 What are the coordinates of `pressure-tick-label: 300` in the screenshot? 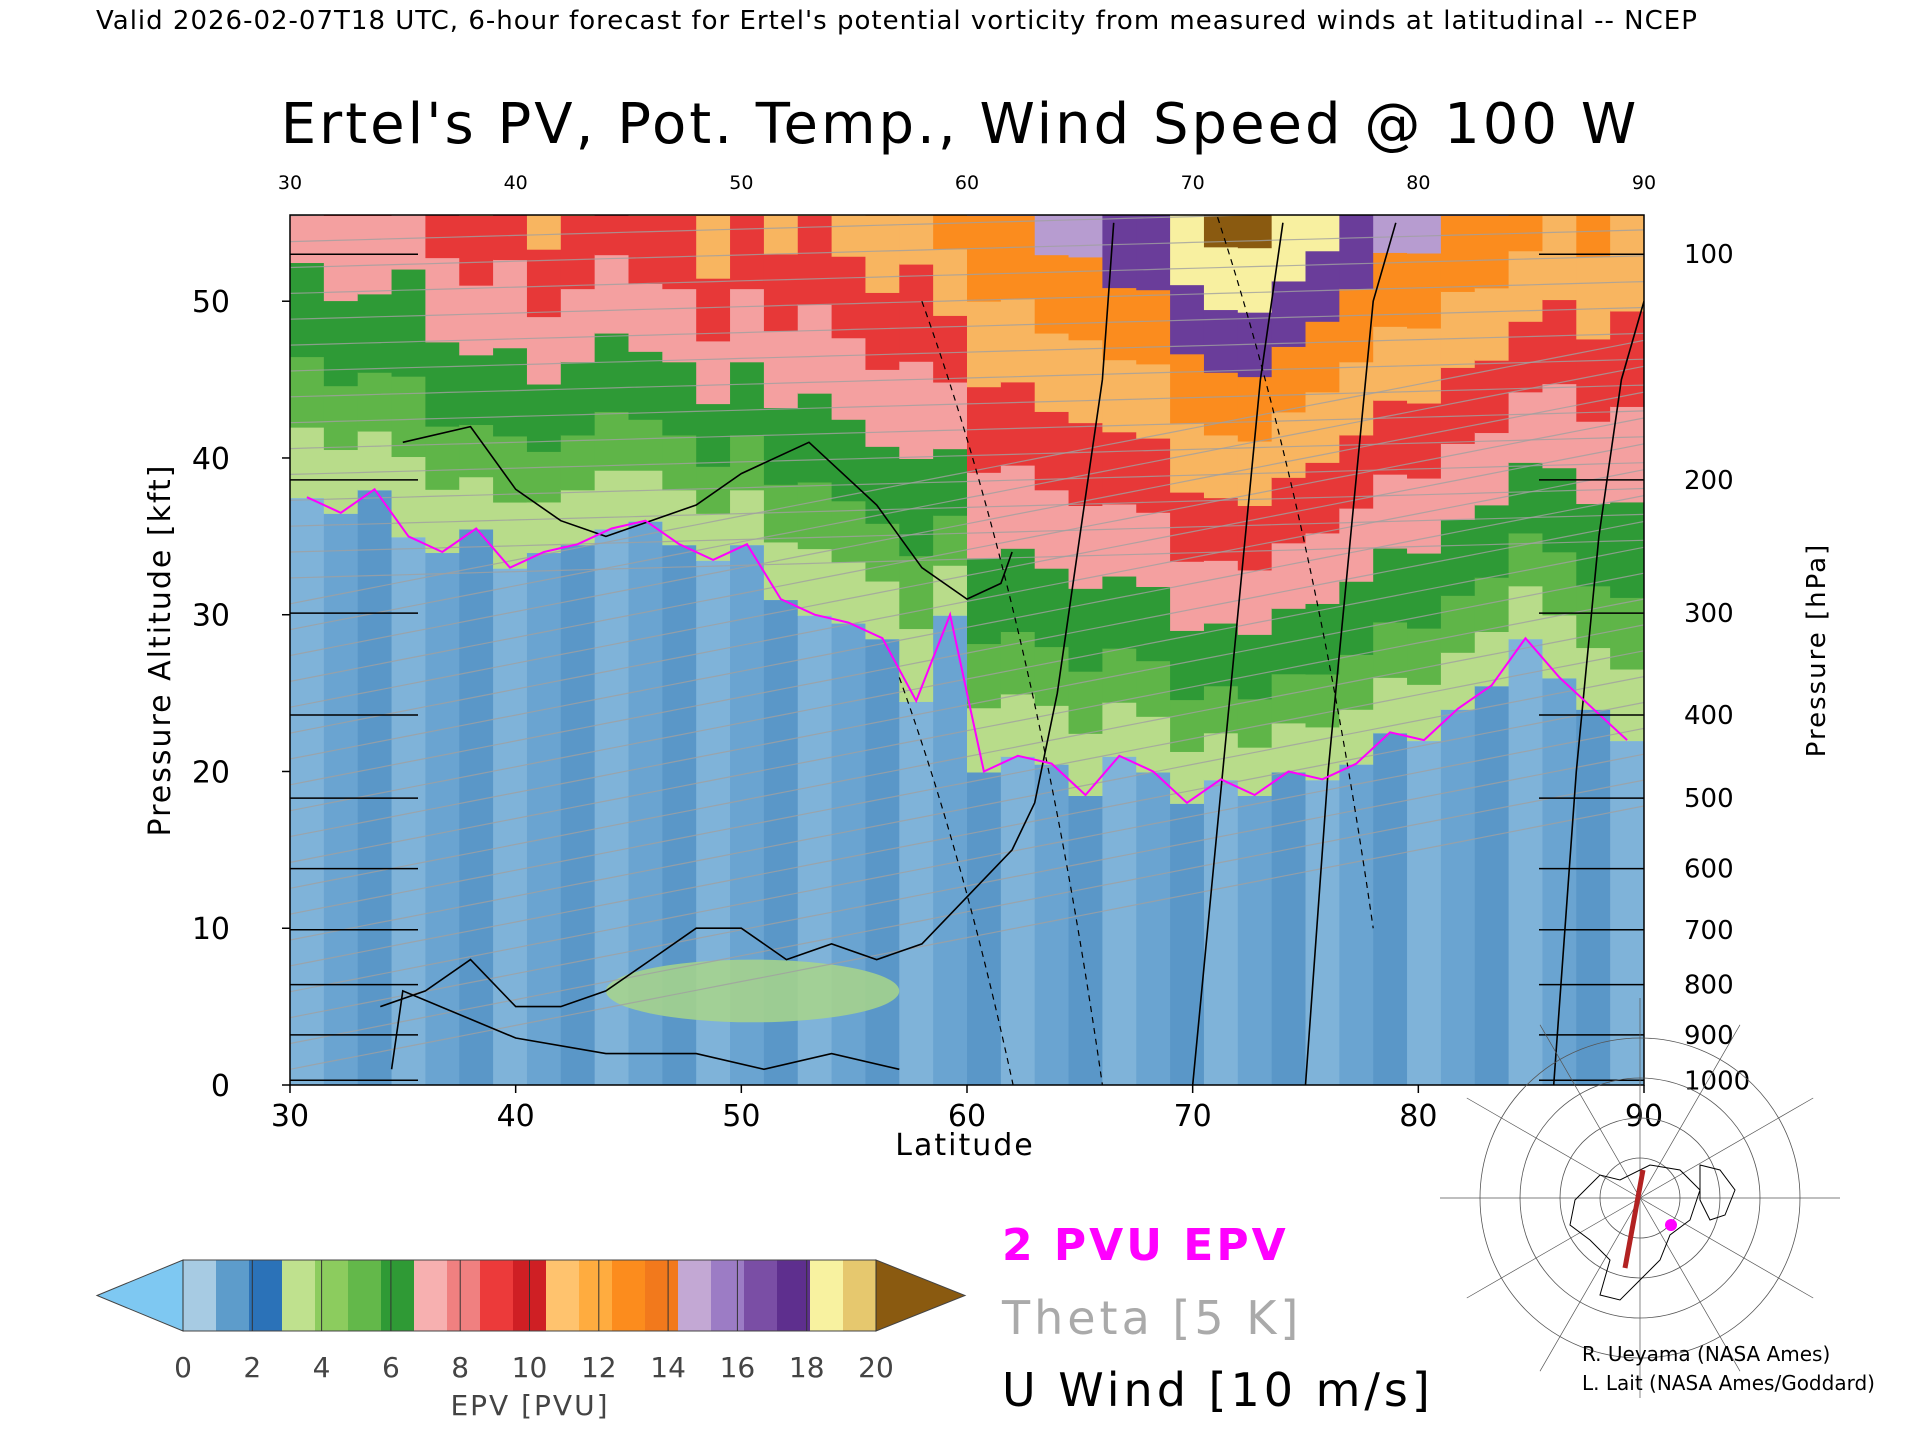 It's located at (1709, 614).